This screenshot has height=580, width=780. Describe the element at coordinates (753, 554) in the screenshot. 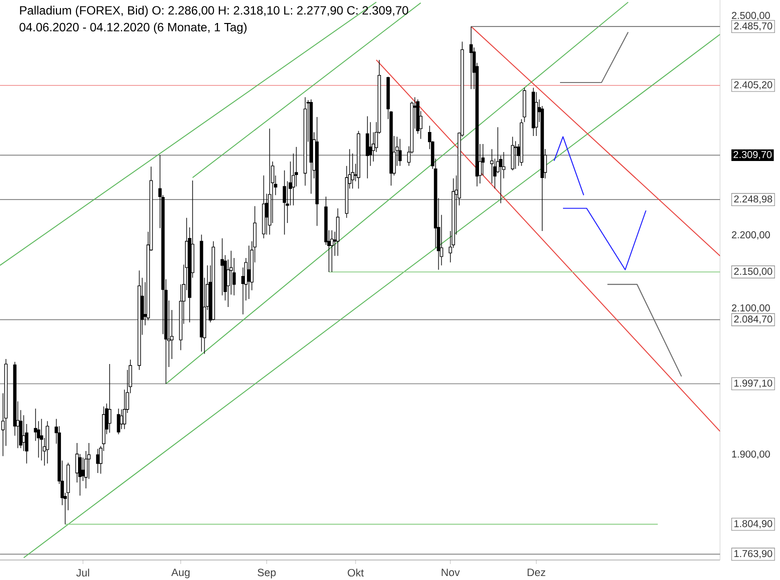

I see `y-tick-label: 1.763,90` at that location.